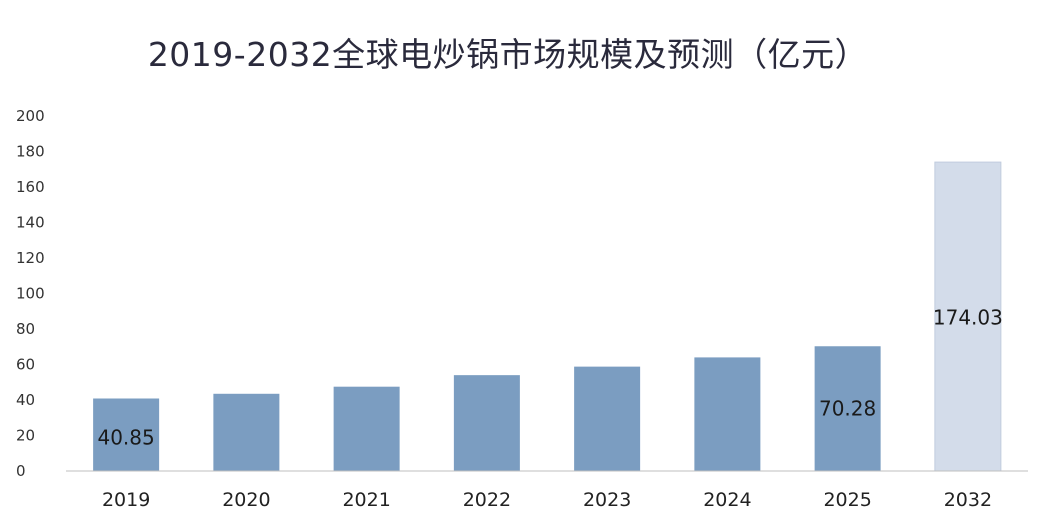  I want to click on bar-2032, so click(968, 316).